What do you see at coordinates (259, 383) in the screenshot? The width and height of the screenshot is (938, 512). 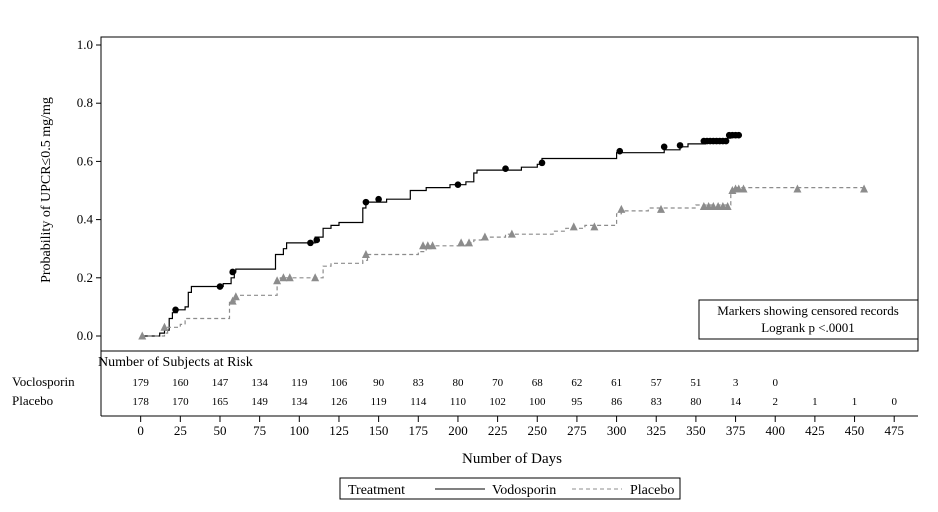 I see `risk-value-voclosporin: 134` at bounding box center [259, 383].